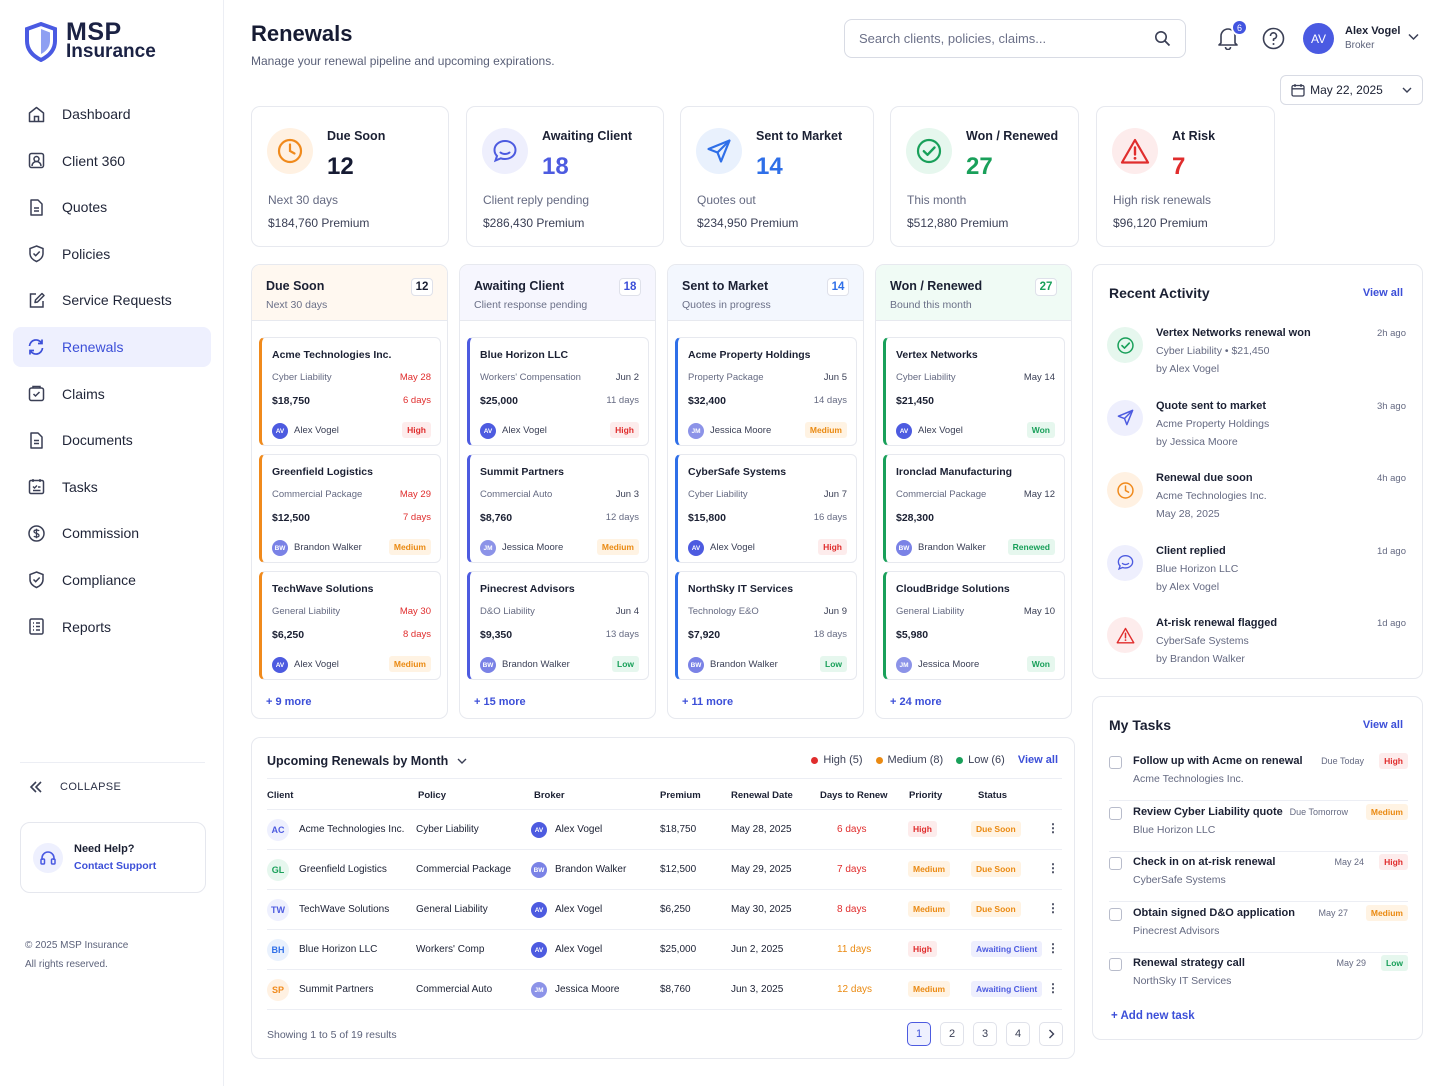 Image resolution: width=1448 pixels, height=1086 pixels. Describe the element at coordinates (854, 795) in the screenshot. I see `th-days-to-renew: Days to Renew` at that location.